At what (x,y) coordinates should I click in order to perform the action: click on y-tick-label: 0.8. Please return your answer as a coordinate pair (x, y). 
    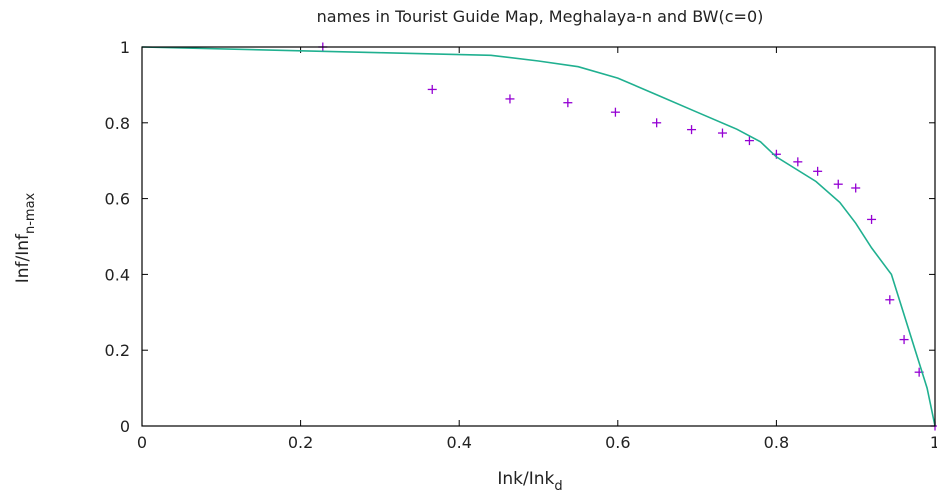
    Looking at the image, I should click on (117, 123).